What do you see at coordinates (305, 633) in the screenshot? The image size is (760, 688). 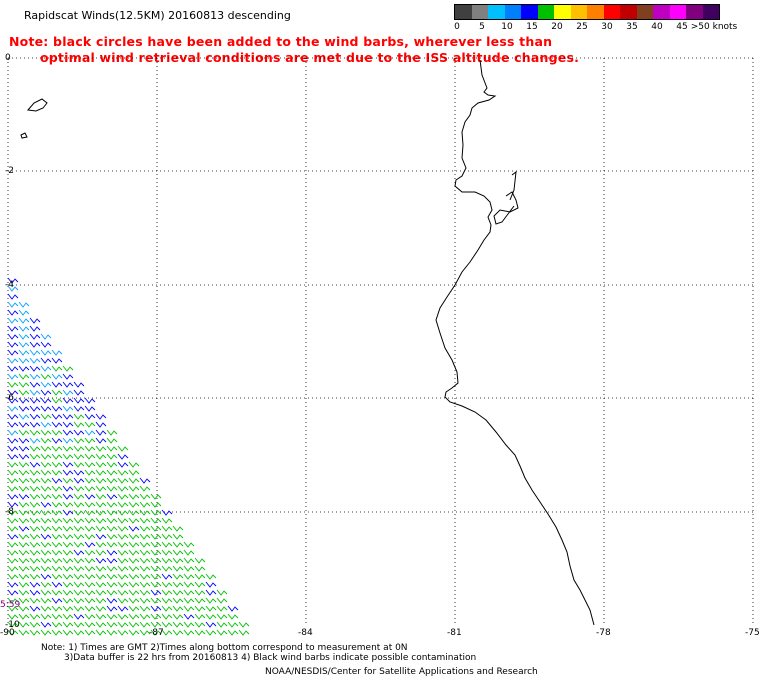 I see `longitude-label: -84` at bounding box center [305, 633].